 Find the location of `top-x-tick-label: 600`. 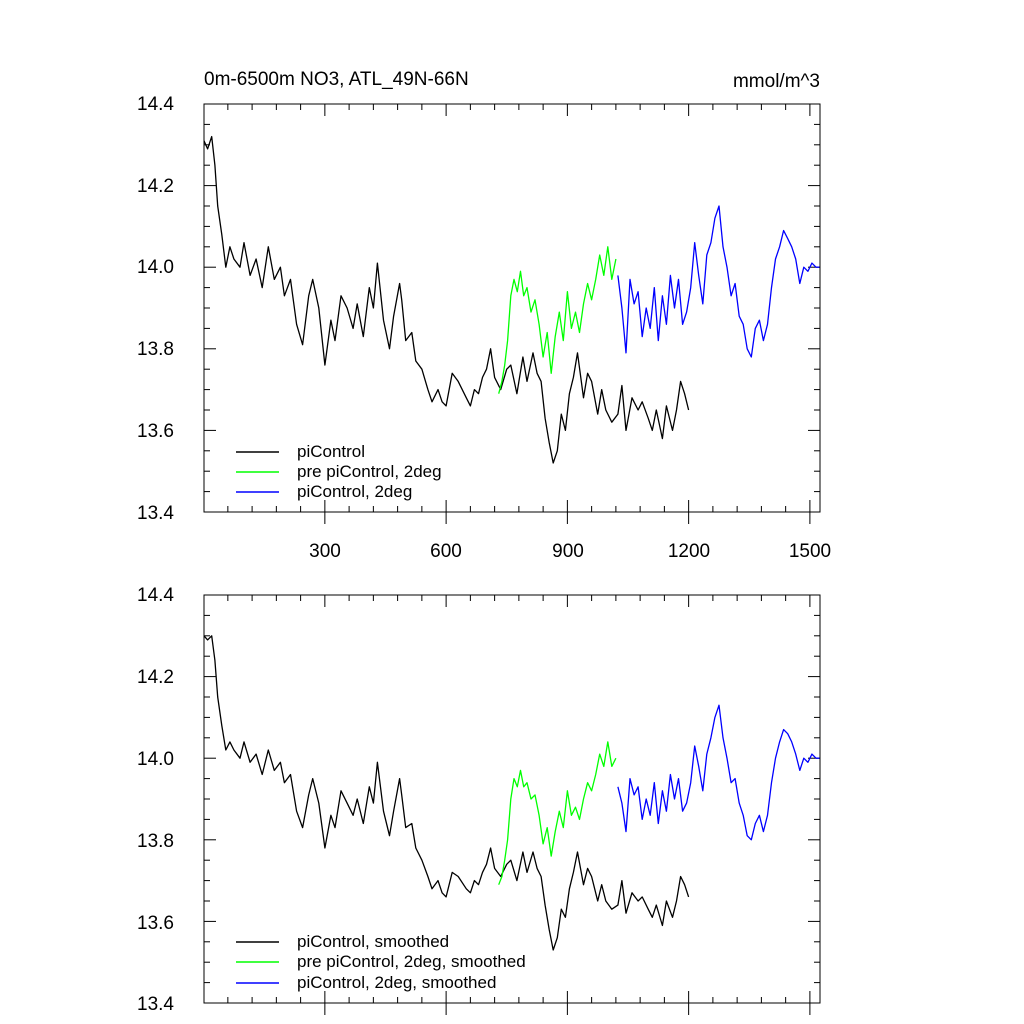

top-x-tick-label: 600 is located at coordinates (446, 551).